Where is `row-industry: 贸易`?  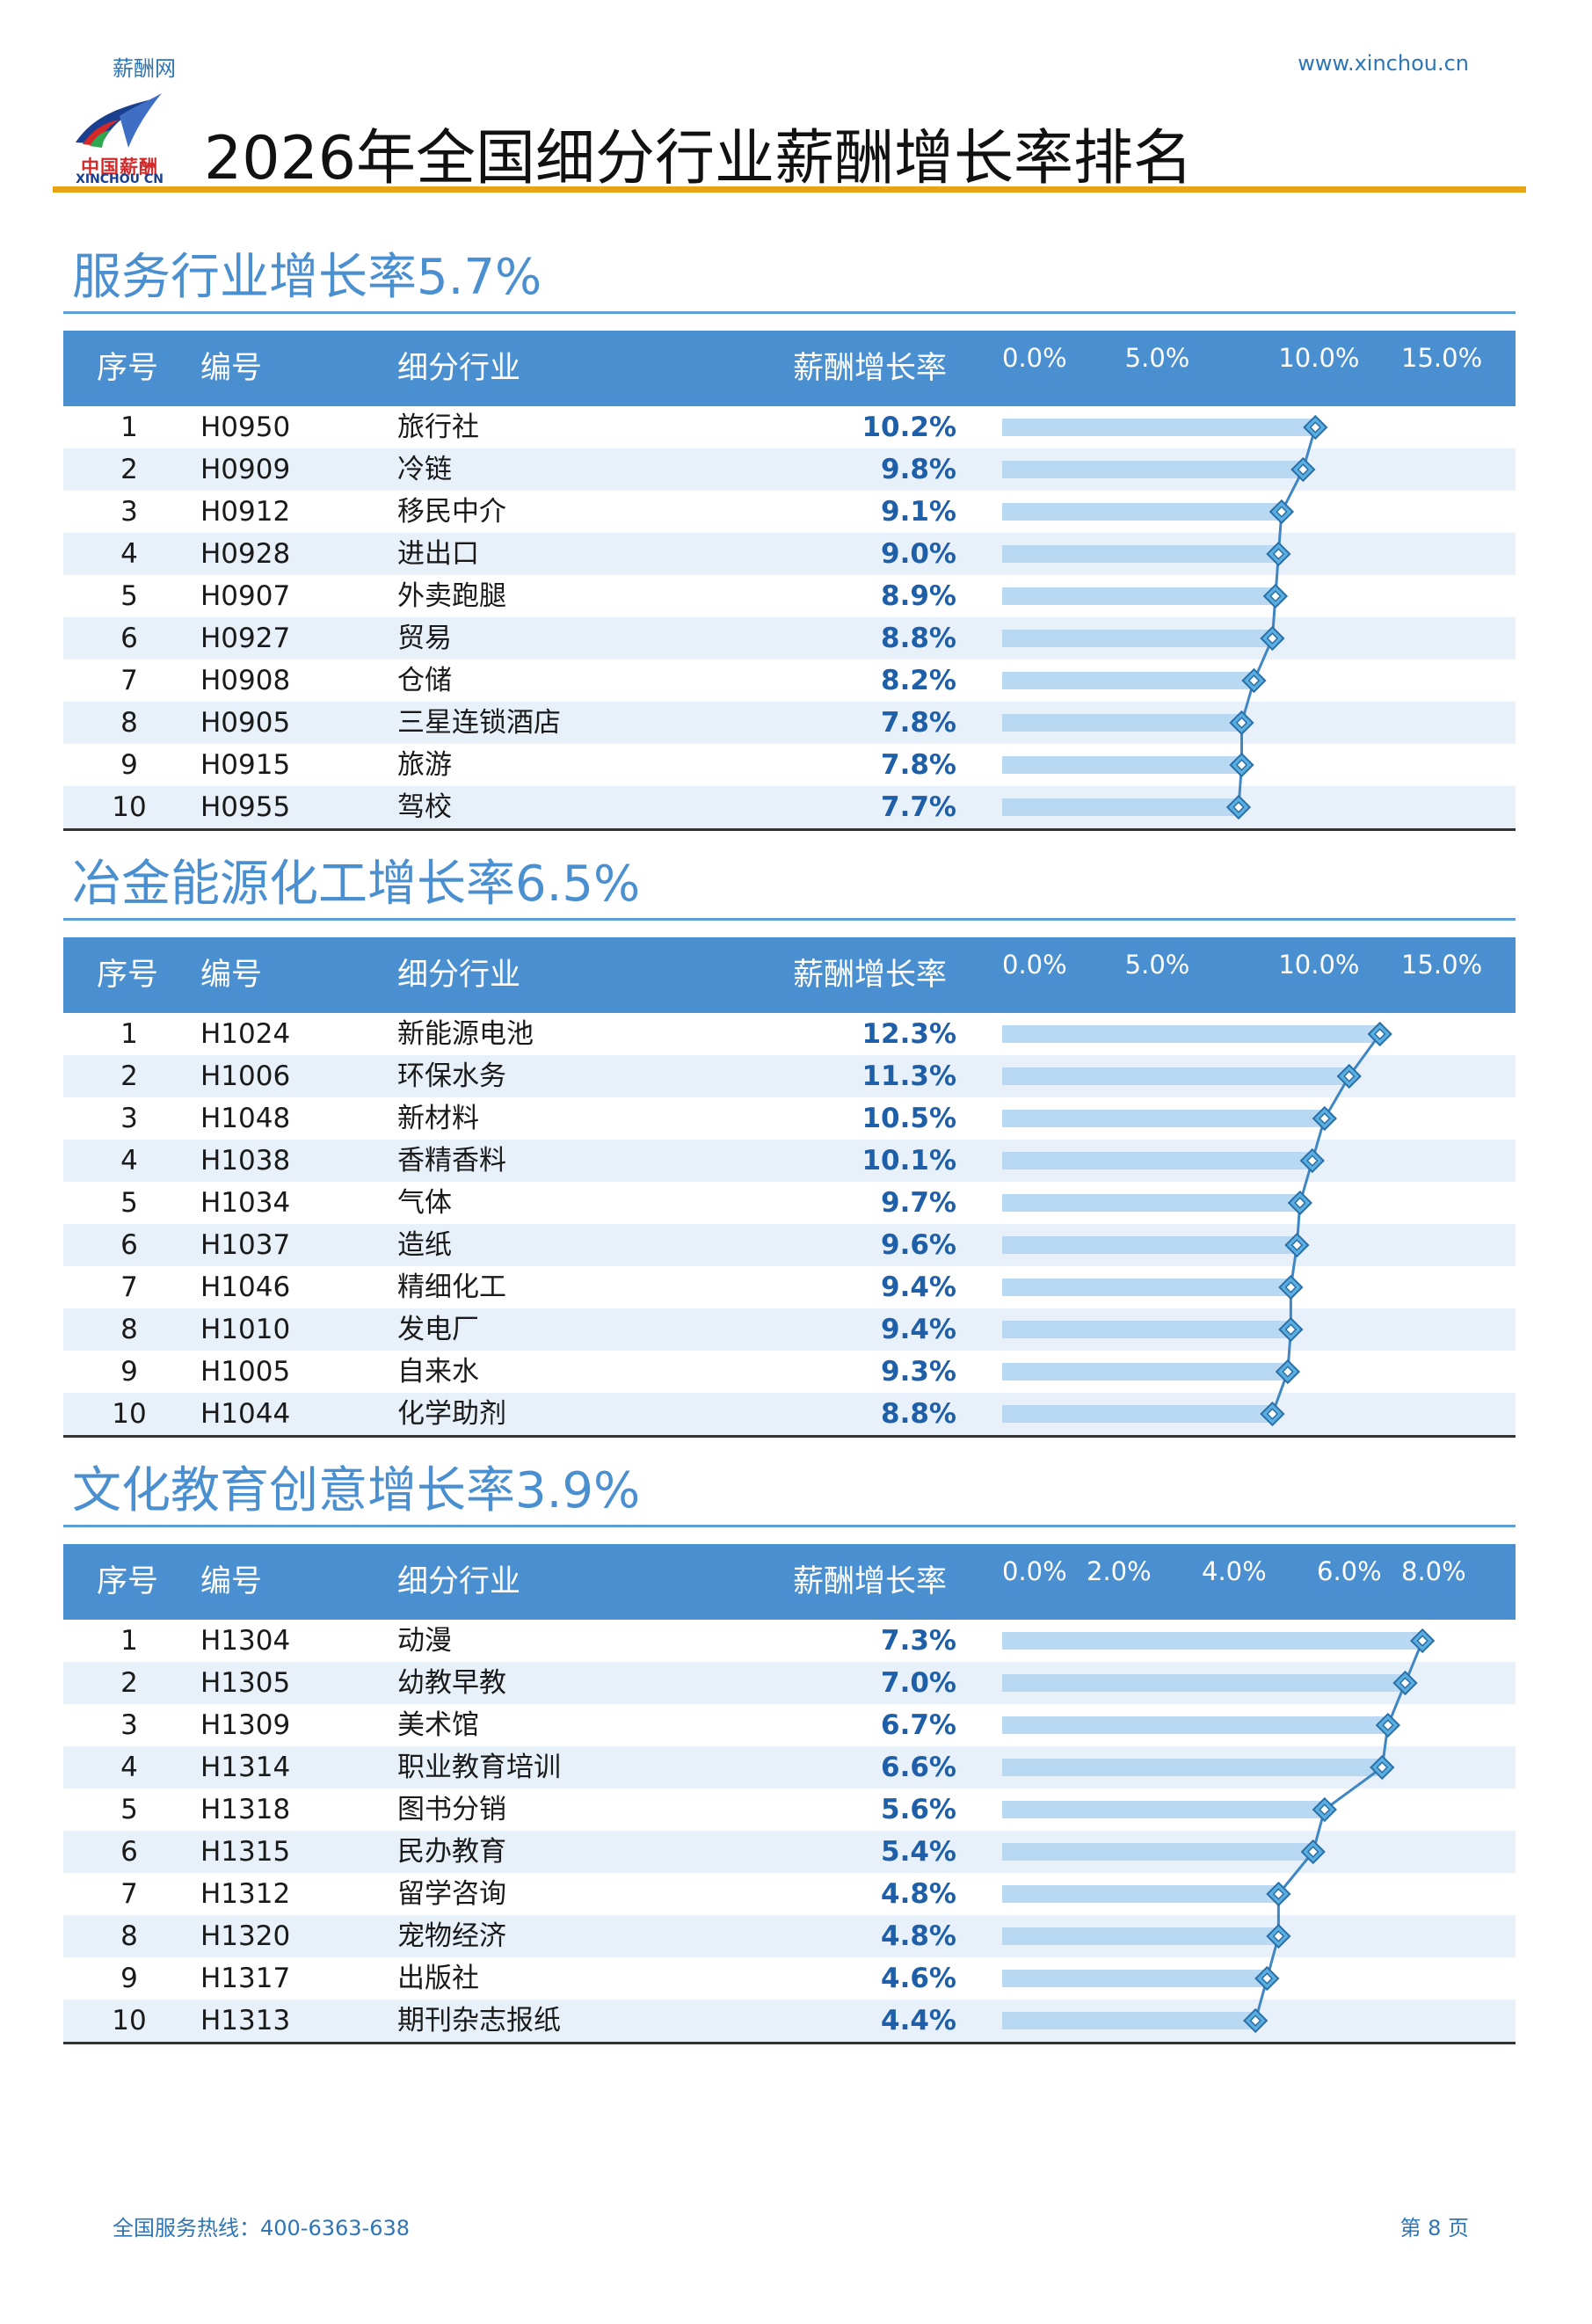 row-industry: 贸易 is located at coordinates (424, 639).